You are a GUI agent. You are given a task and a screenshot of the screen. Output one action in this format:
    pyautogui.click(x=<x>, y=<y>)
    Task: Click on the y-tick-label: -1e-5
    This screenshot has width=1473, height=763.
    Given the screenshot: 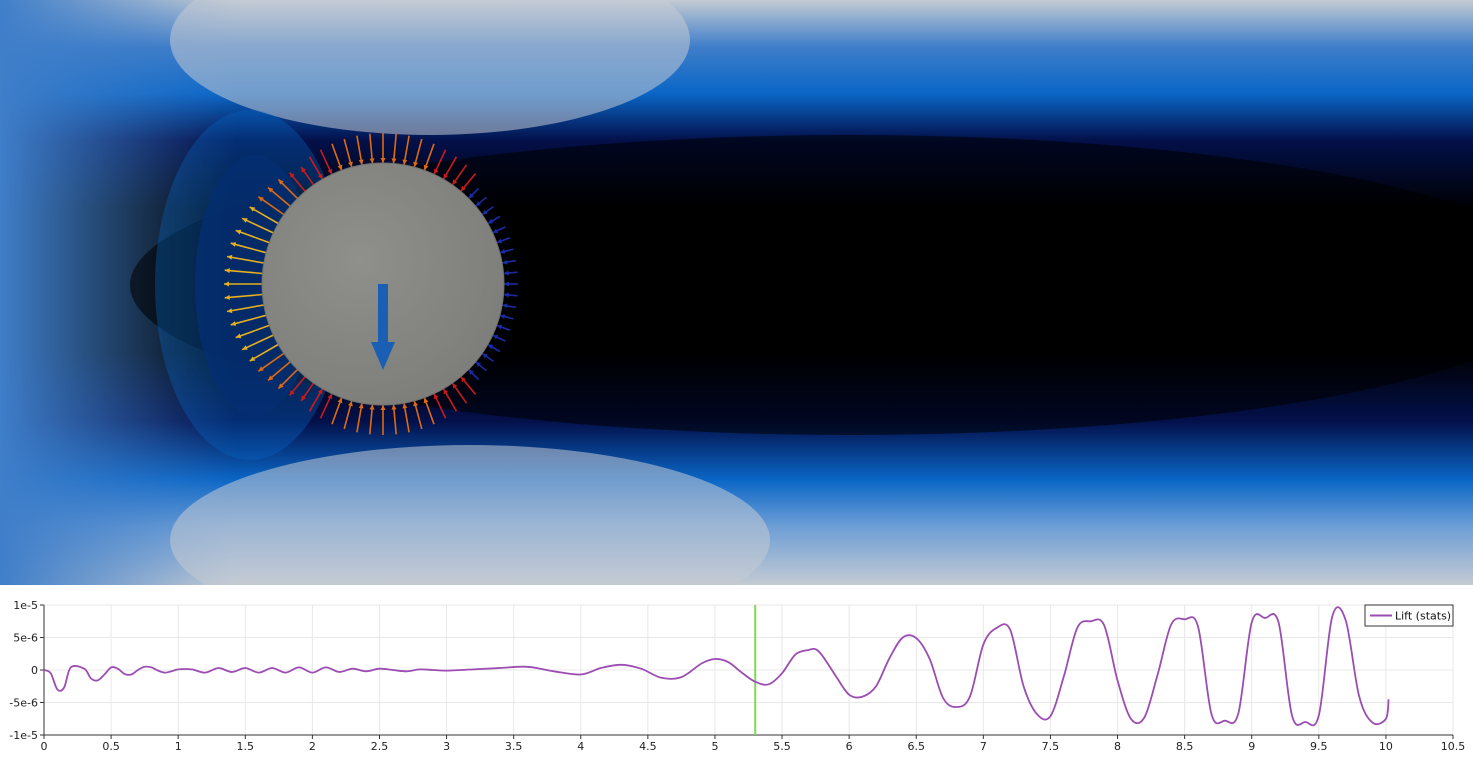 What is the action you would take?
    pyautogui.click(x=23, y=735)
    